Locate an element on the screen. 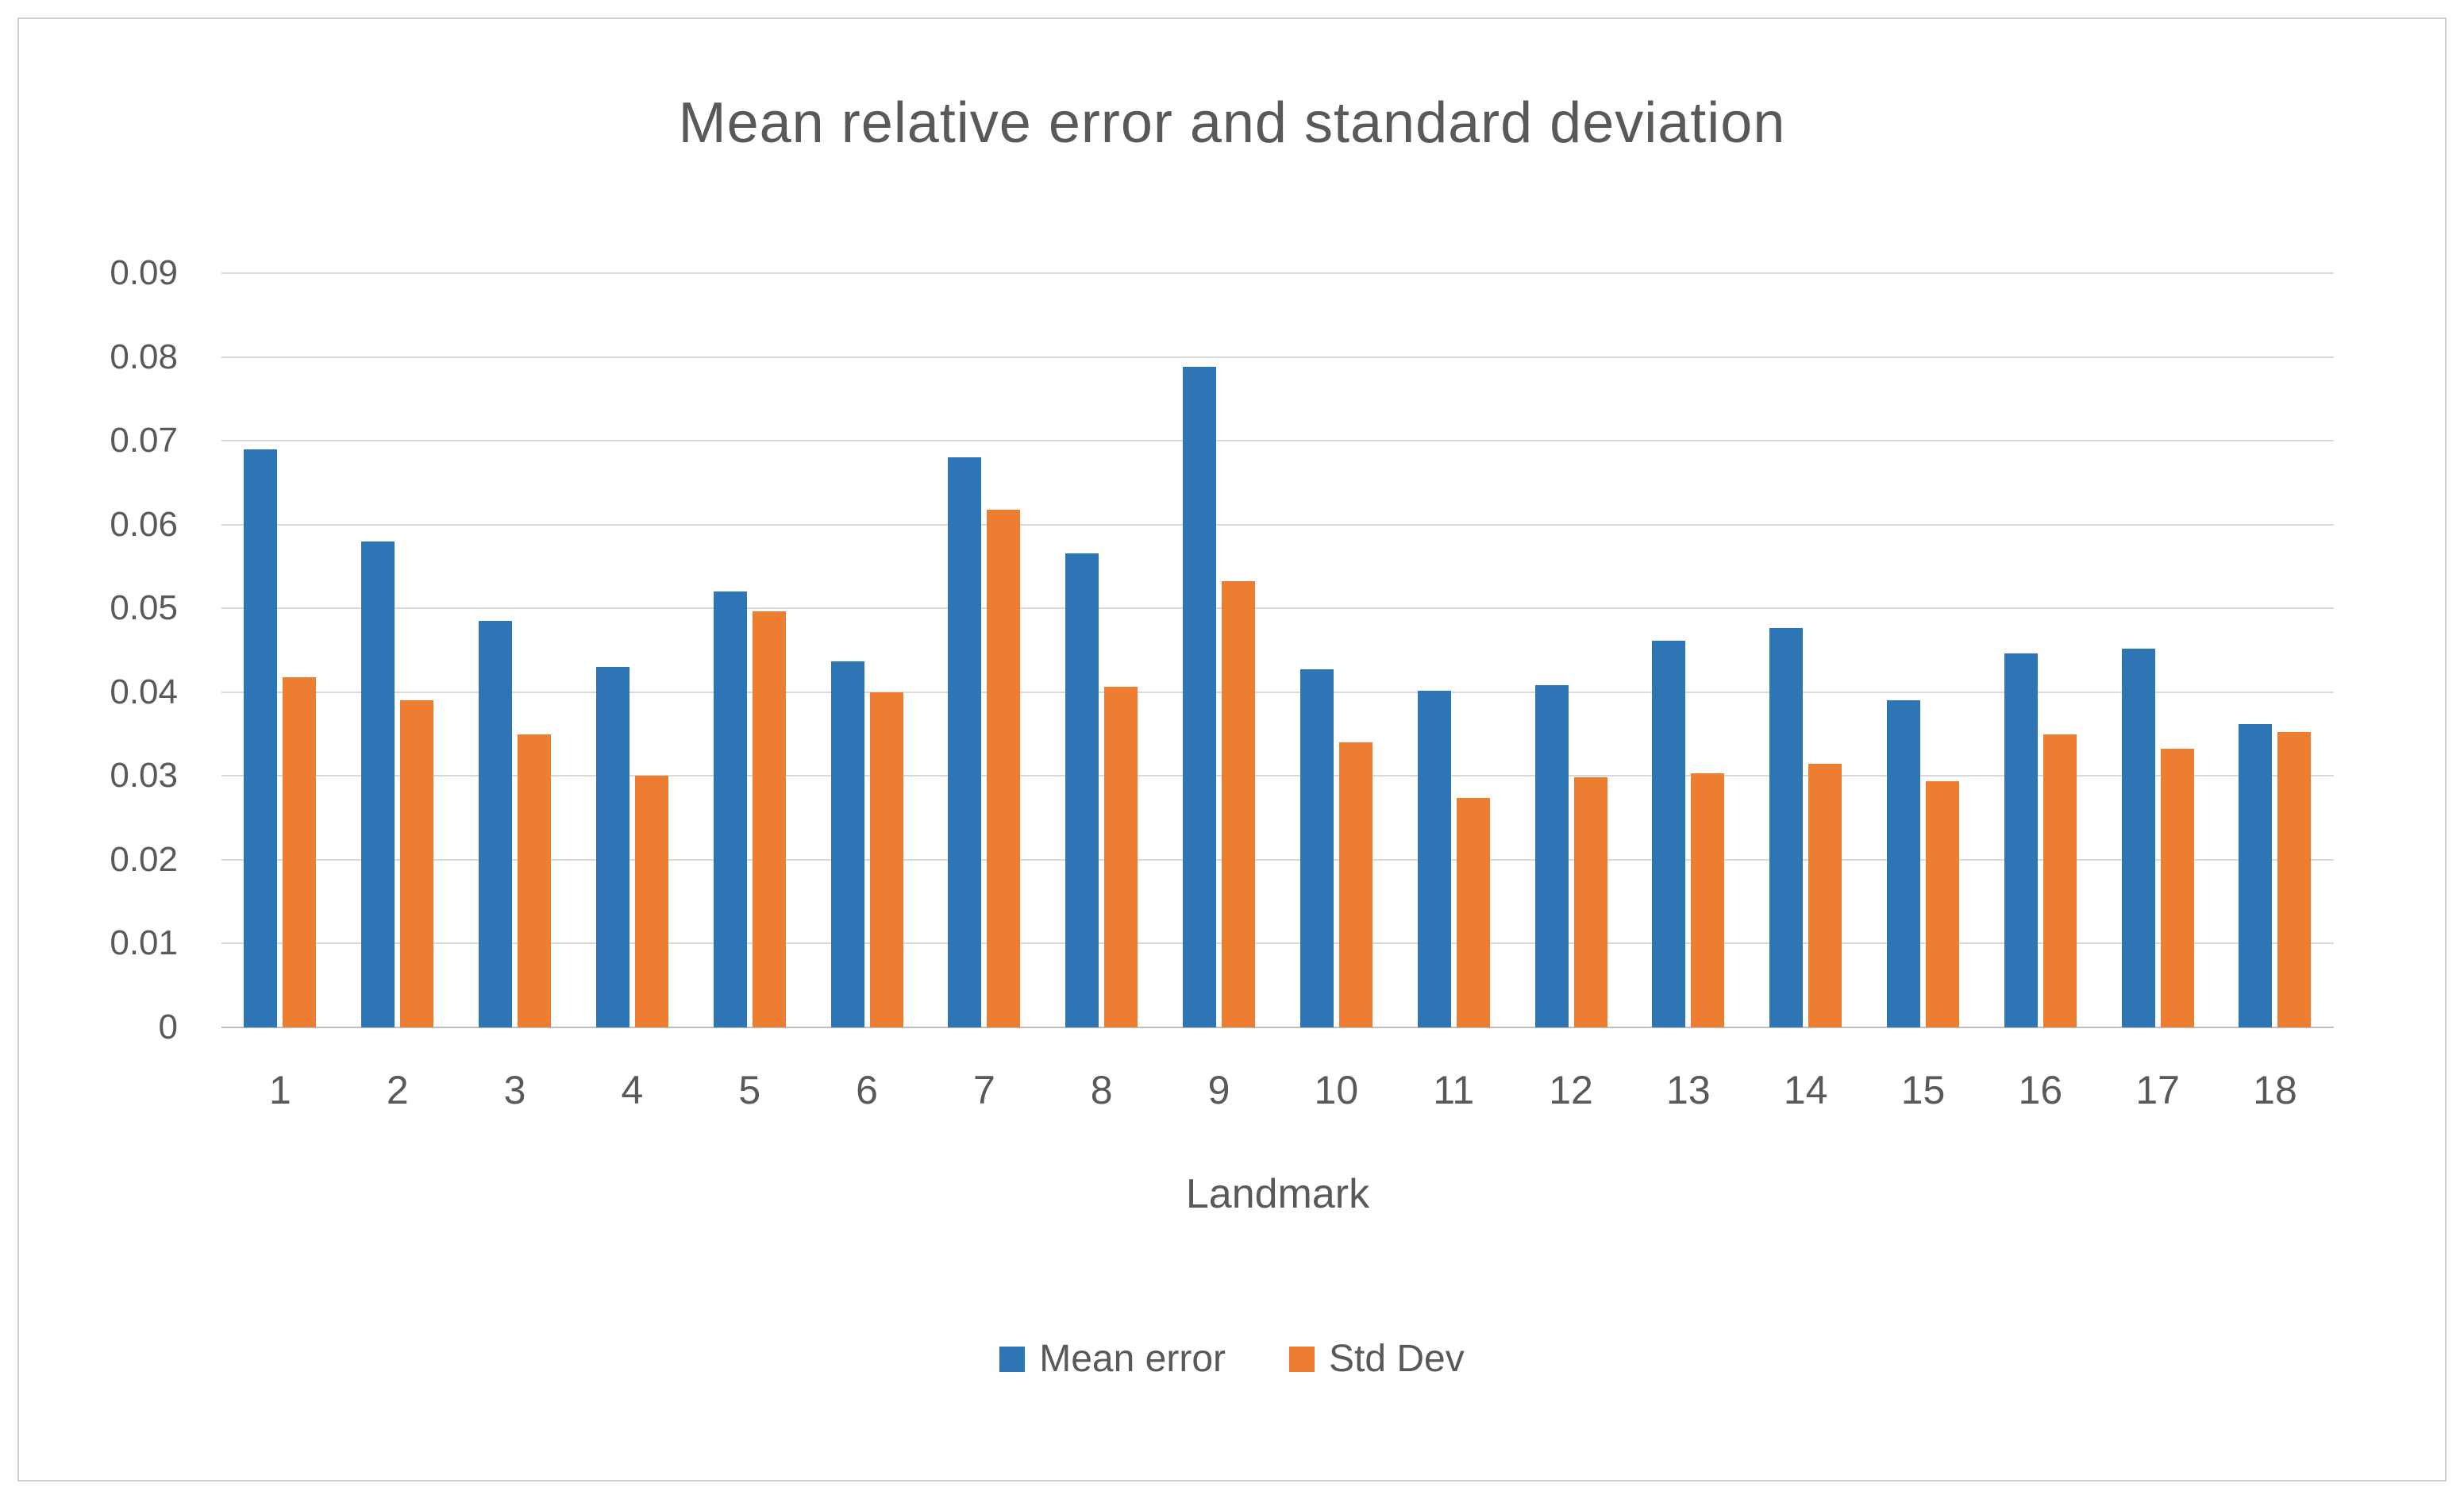 Image resolution: width=2464 pixels, height=1499 pixels. x-tick-label: 9 is located at coordinates (1218, 1090).